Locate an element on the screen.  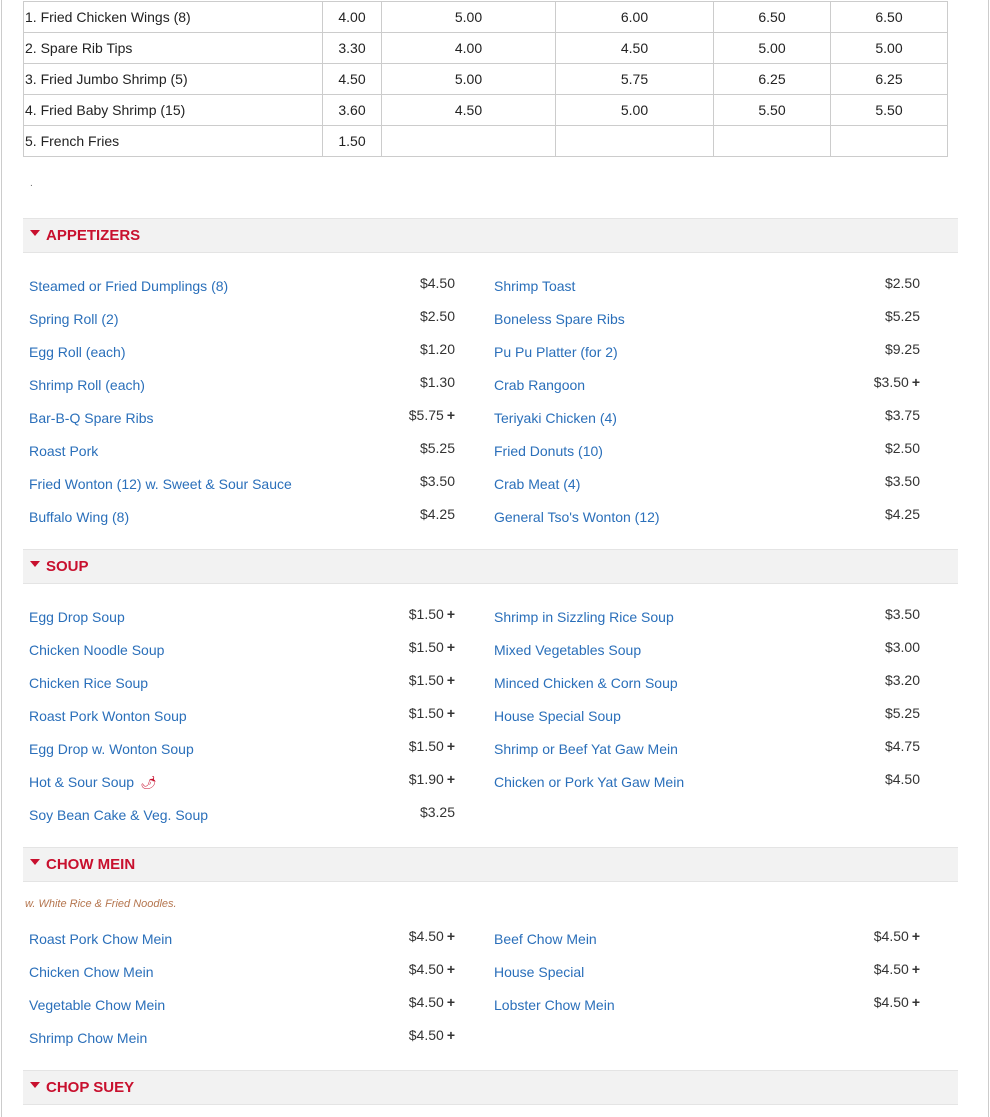
menu-item-name: Soy Bean Cake & Veg. Soup is located at coordinates (118, 814).